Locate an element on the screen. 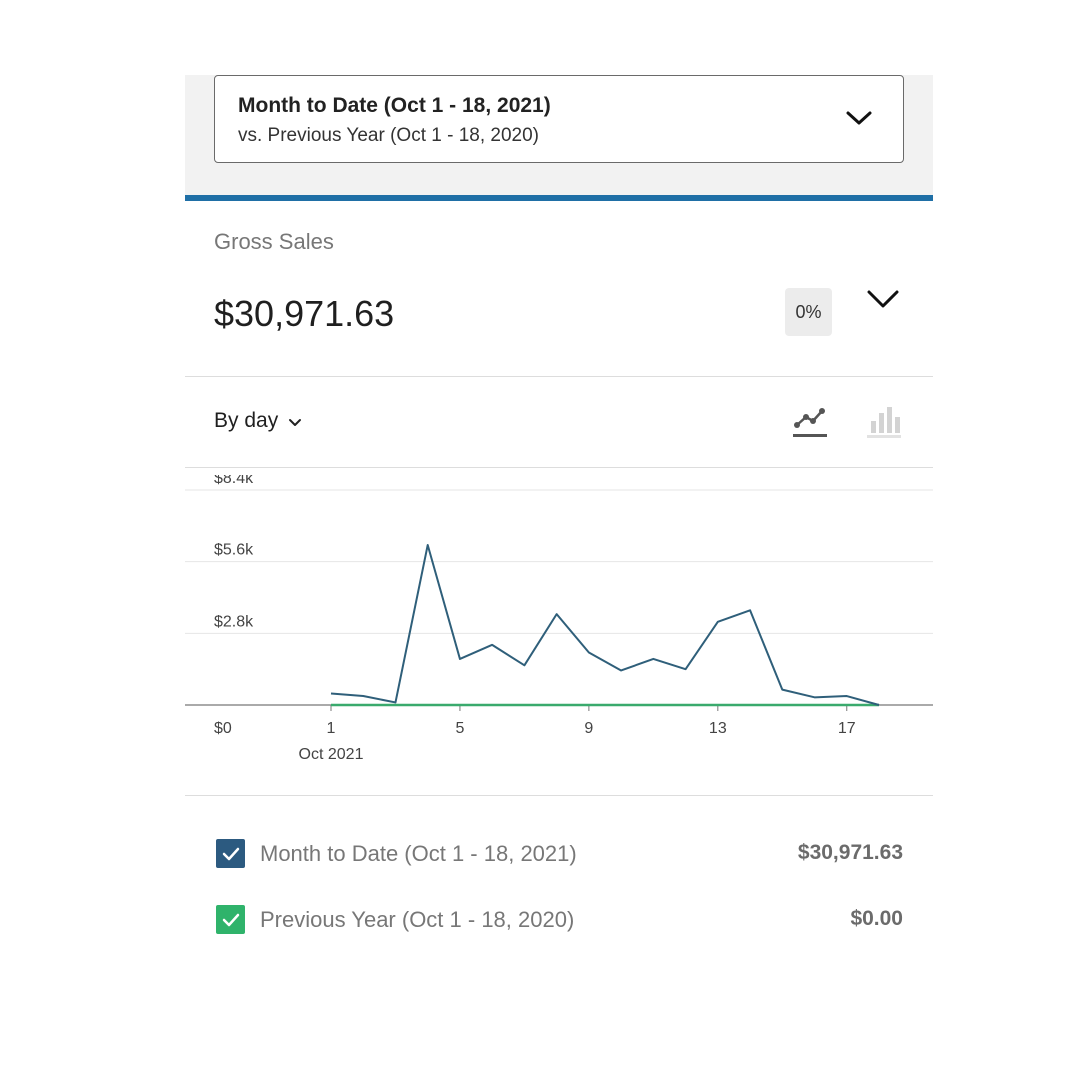 This screenshot has height=1080, width=1080. x-tick-label: 17 is located at coordinates (847, 728).